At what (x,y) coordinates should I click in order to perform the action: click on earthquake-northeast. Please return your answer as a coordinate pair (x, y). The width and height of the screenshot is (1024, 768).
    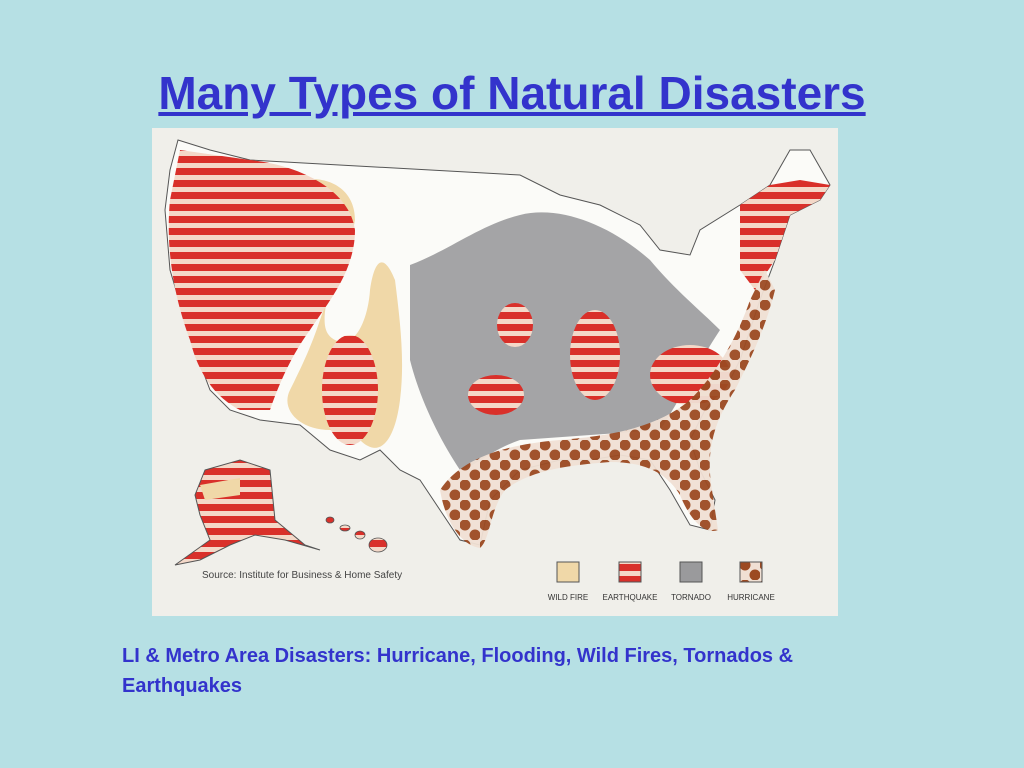
    Looking at the image, I should click on (785, 235).